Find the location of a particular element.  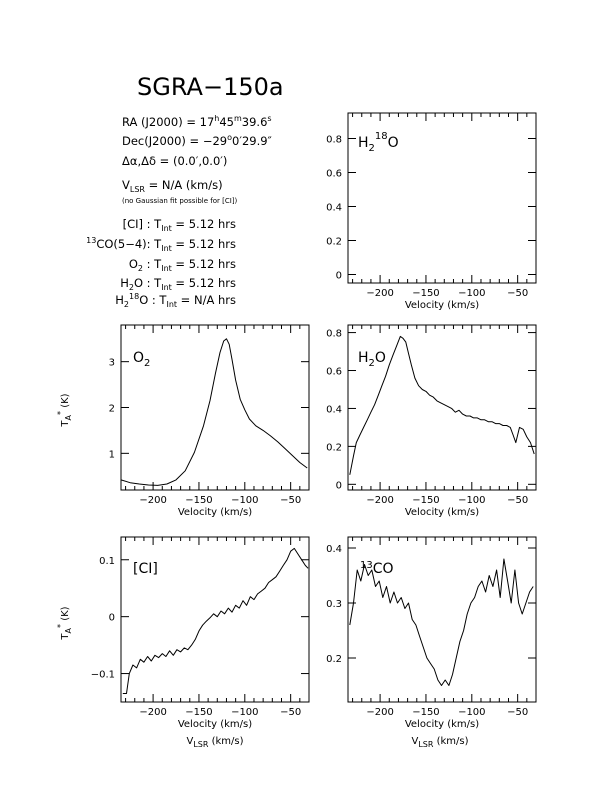

panel-label-13co: 13CO is located at coordinates (377, 568).